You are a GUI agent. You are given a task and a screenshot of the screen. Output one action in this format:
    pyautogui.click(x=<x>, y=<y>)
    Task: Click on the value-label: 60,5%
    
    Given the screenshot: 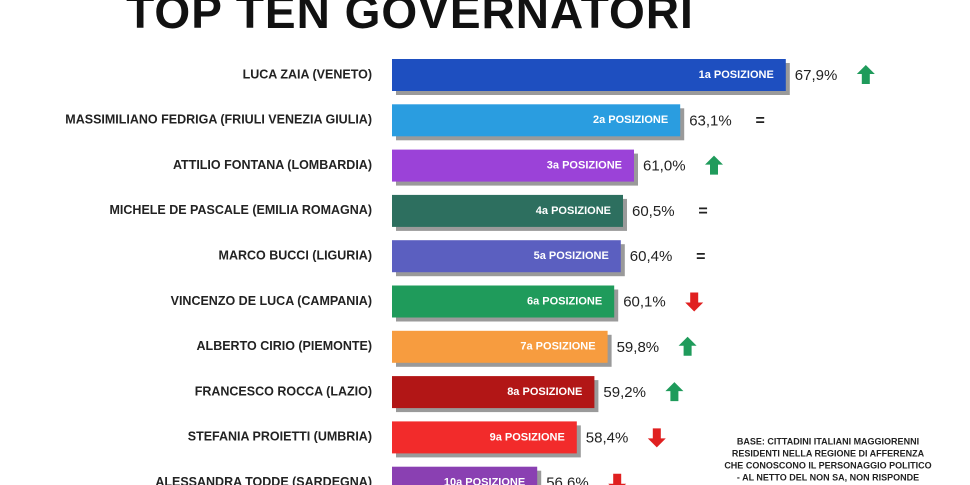 What is the action you would take?
    pyautogui.click(x=653, y=211)
    